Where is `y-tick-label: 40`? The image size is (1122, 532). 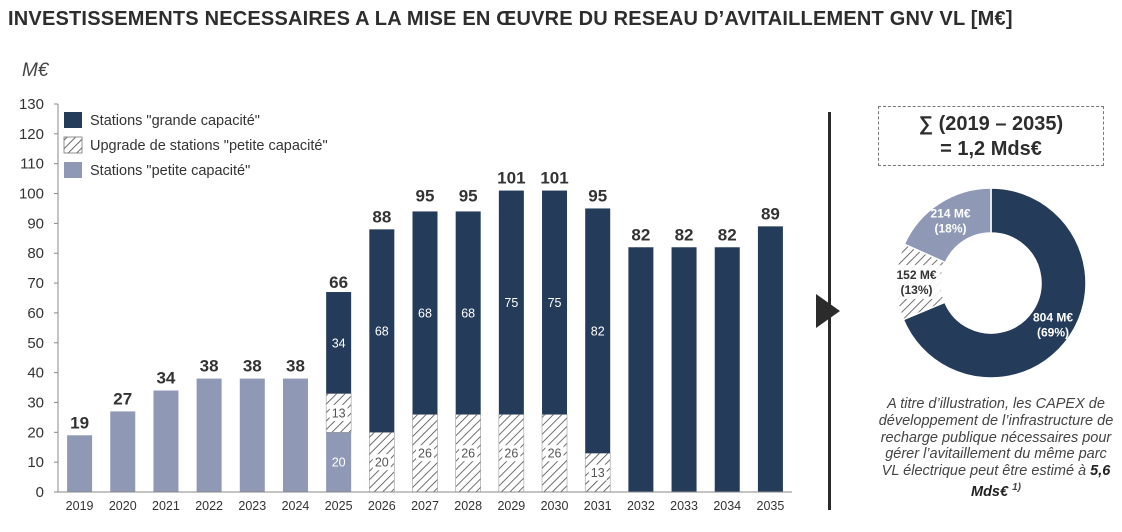
y-tick-label: 40 is located at coordinates (35, 373).